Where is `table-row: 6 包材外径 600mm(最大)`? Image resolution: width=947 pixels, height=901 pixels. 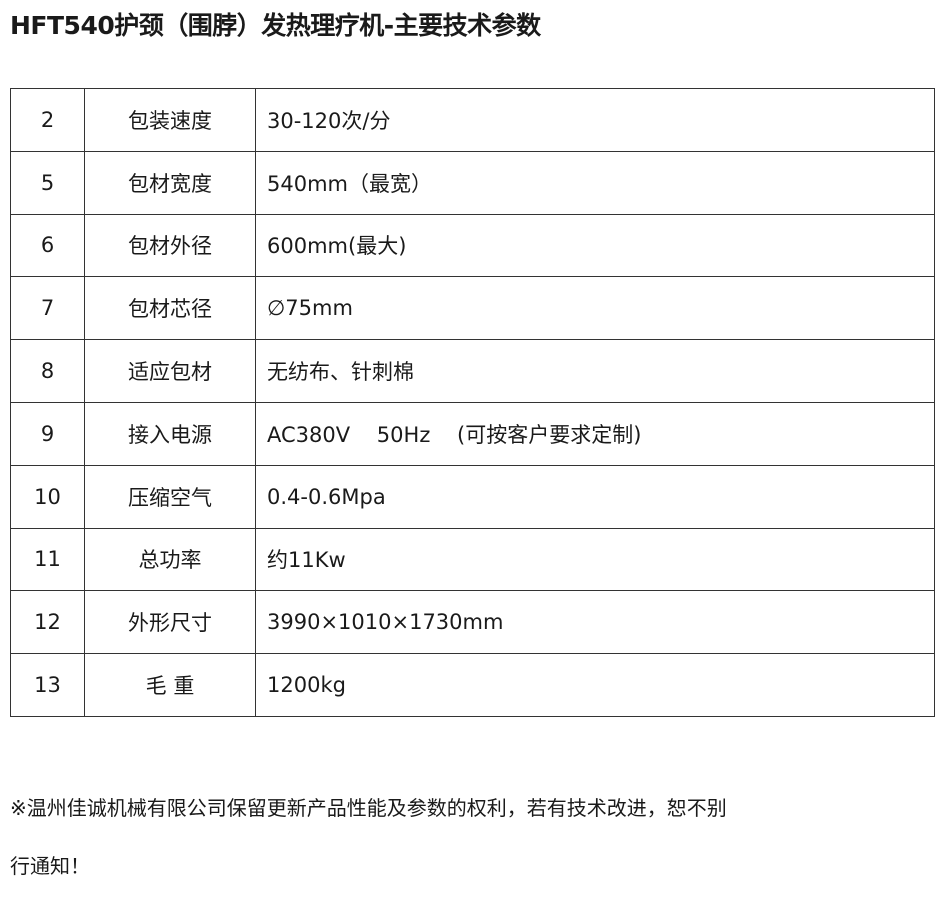
table-row: 6 包材外径 600mm(最大) is located at coordinates (472, 245).